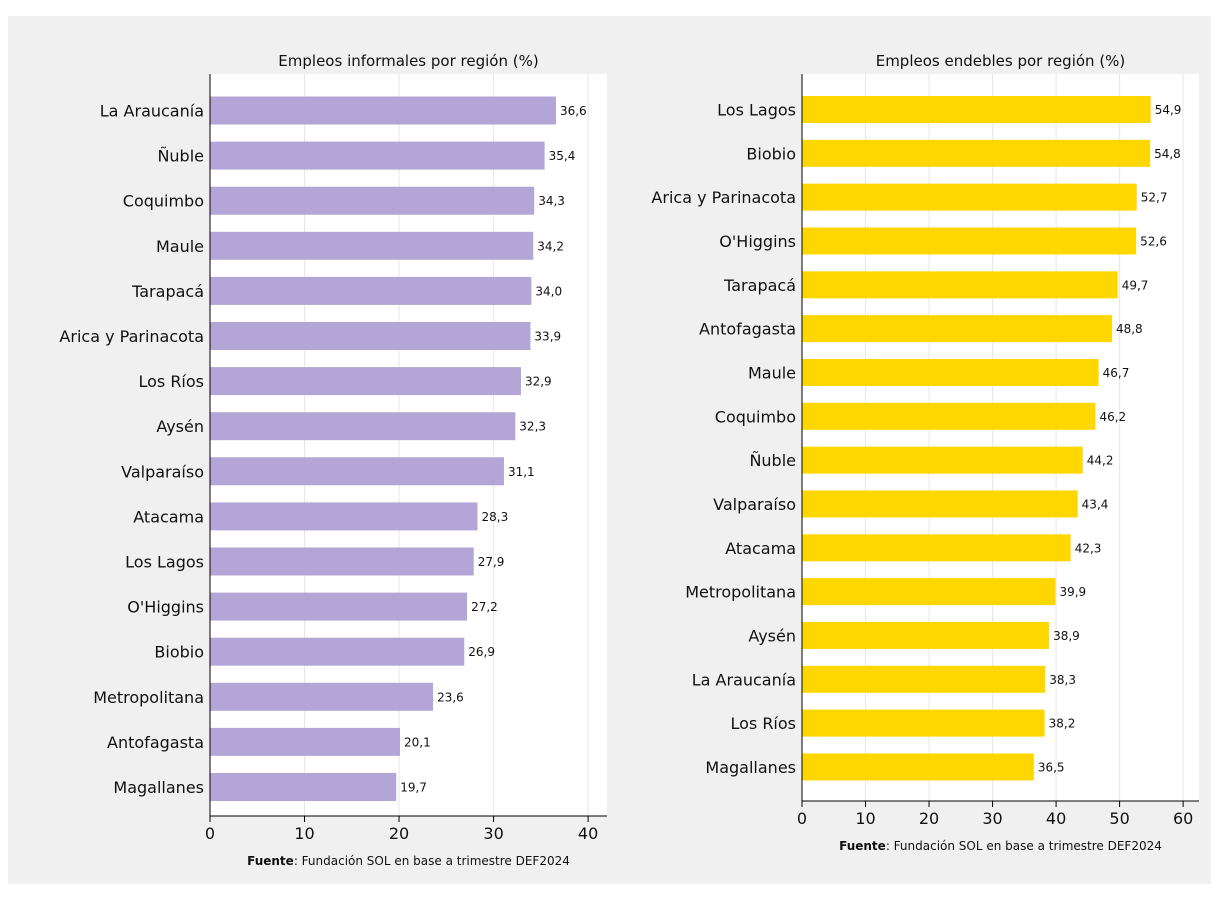  Describe the element at coordinates (210, 833) in the screenshot. I see `x-tick-label-1-0: 0` at that location.